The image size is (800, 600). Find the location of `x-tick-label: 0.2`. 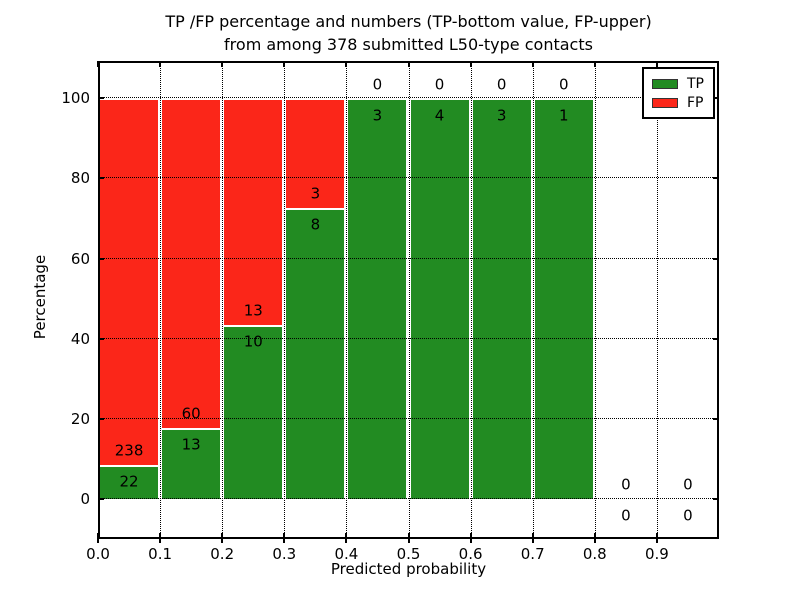

x-tick-label: 0.2 is located at coordinates (222, 554).